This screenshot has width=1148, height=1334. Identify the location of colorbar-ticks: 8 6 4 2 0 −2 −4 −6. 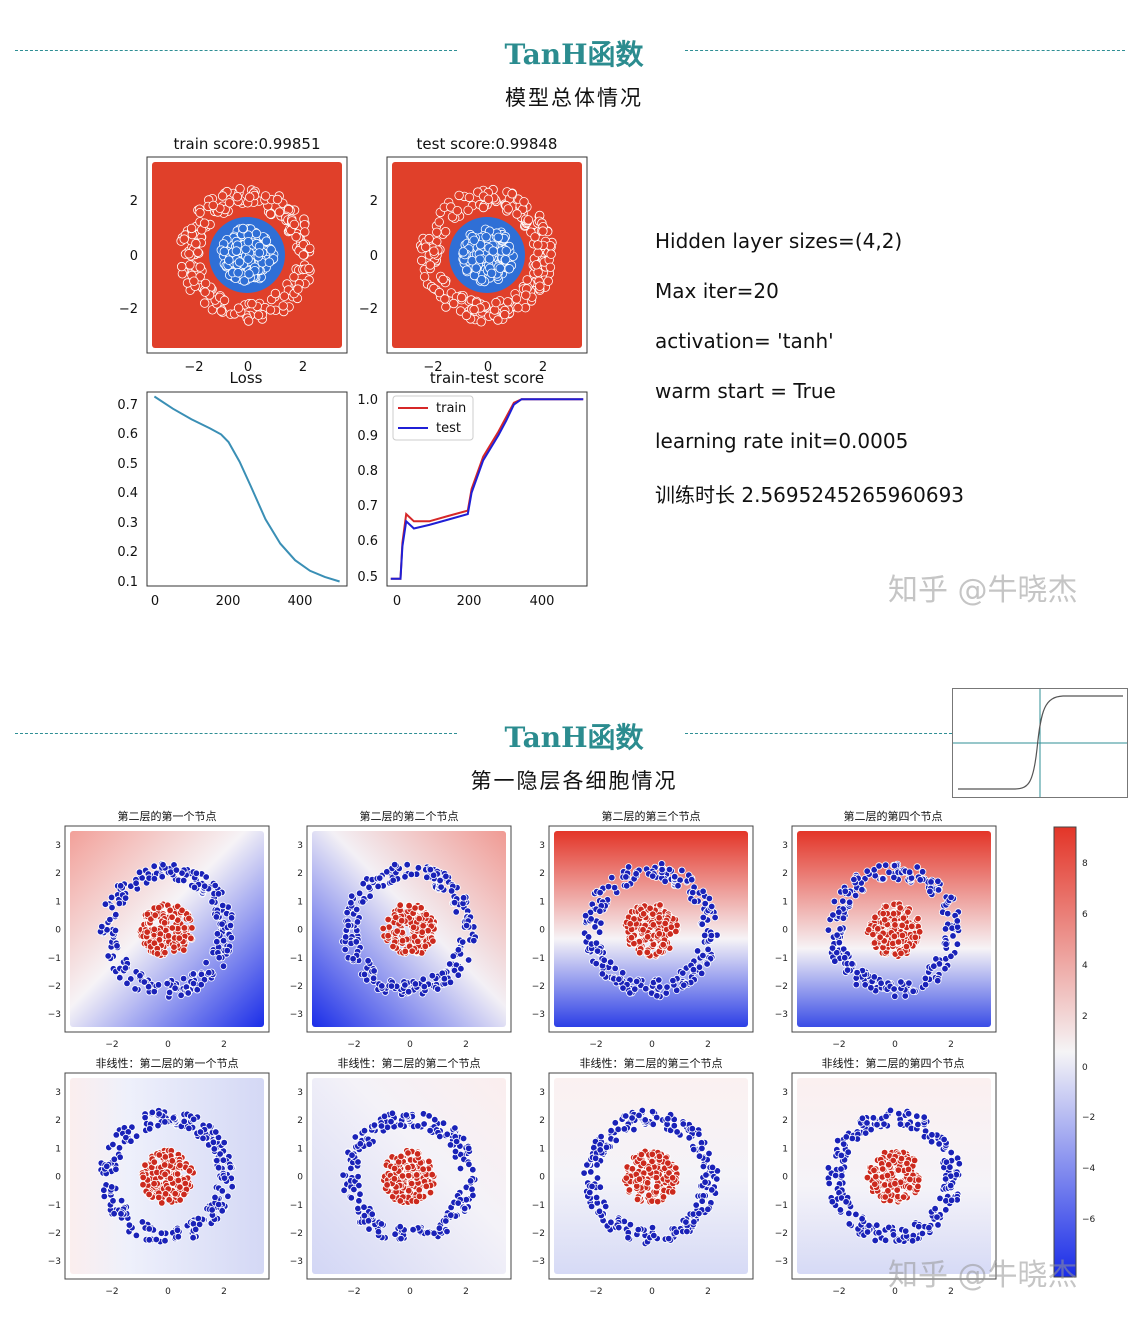
(1089, 1042).